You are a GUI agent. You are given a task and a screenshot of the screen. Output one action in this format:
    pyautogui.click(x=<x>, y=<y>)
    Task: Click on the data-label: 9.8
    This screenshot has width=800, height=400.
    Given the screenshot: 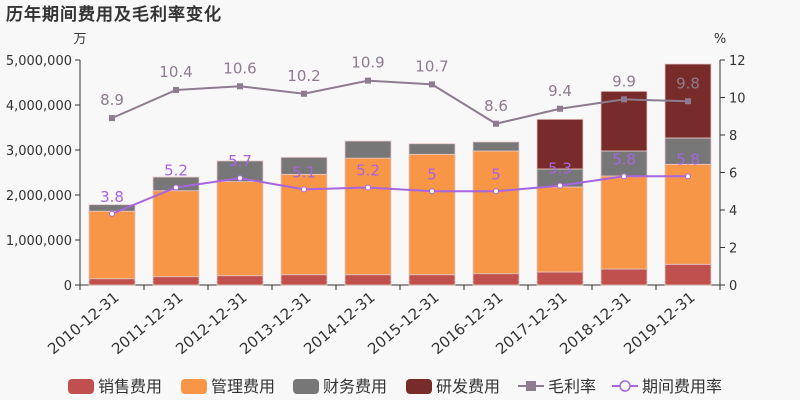 What is the action you would take?
    pyautogui.click(x=688, y=83)
    